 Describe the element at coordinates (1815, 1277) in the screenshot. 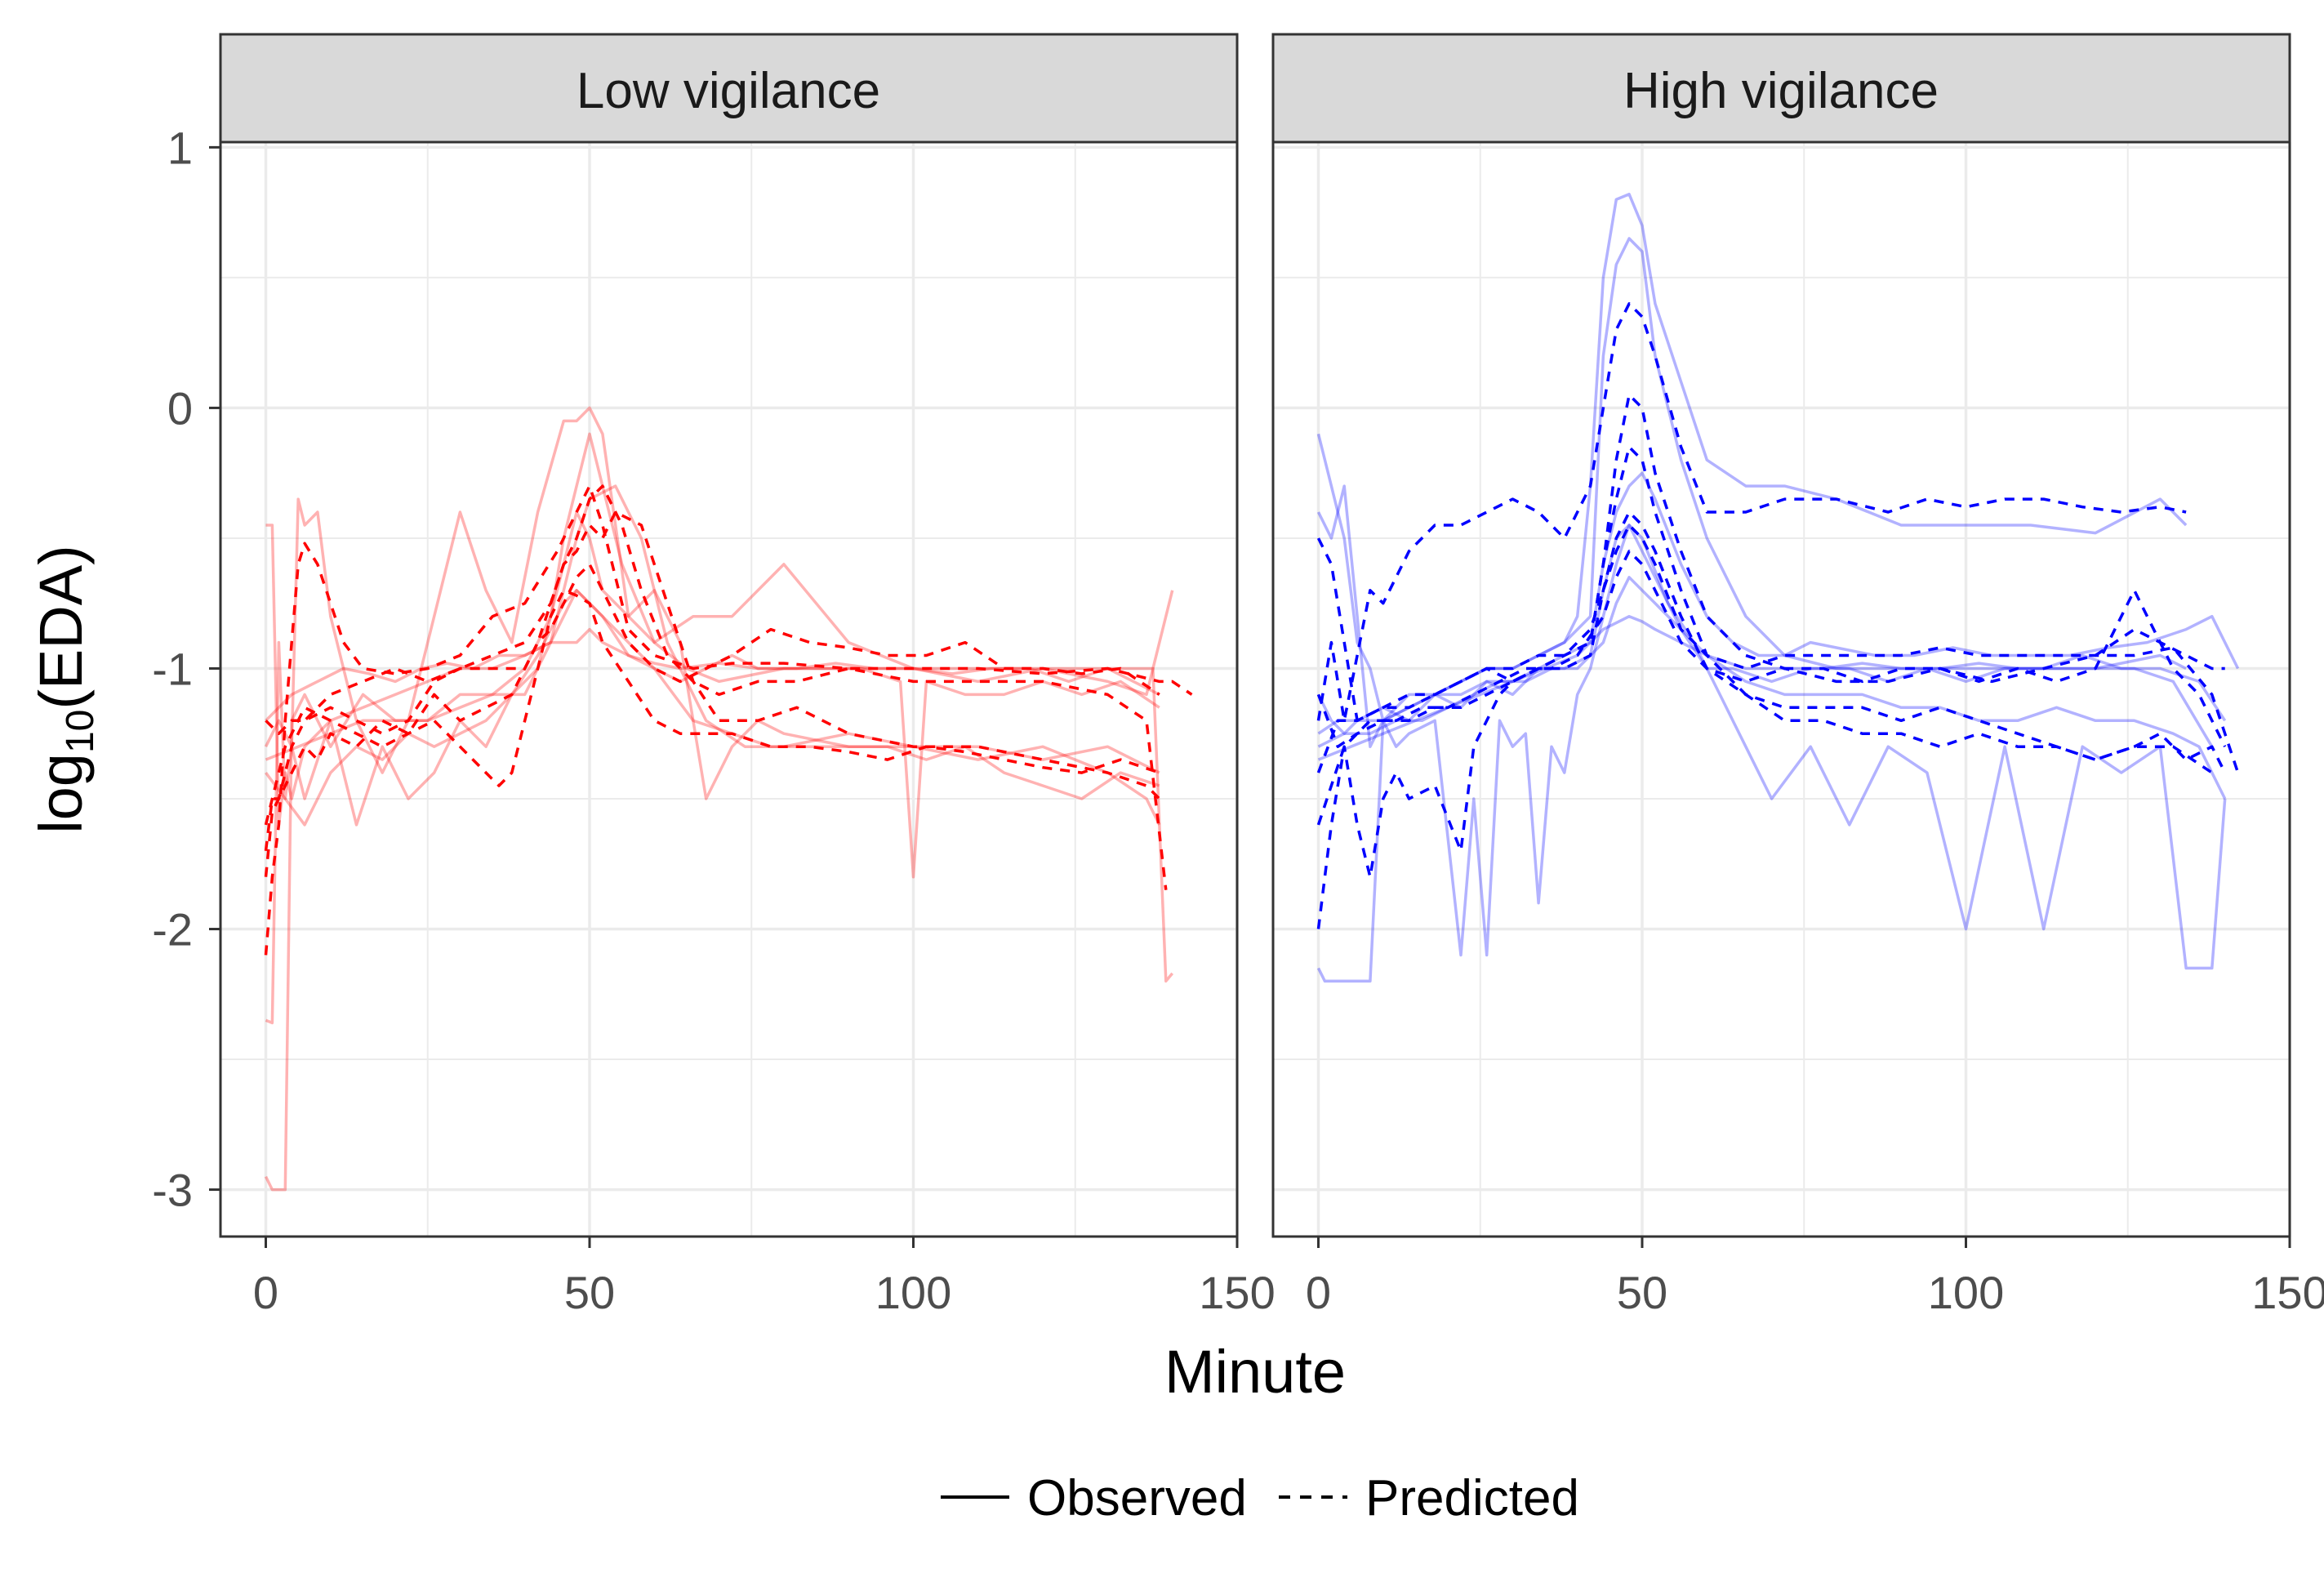

I see `panel-2-x-axis: 0 50 100 150` at that location.